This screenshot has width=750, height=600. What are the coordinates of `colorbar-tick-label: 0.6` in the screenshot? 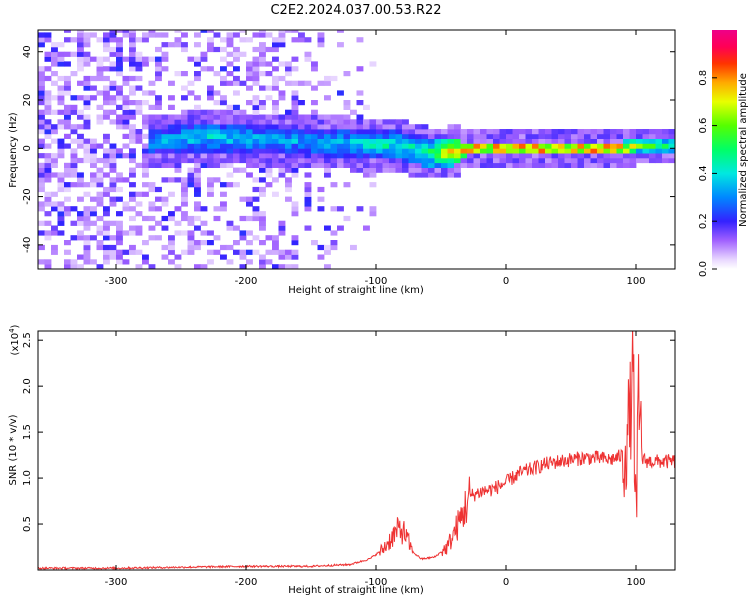 It's located at (703, 126).